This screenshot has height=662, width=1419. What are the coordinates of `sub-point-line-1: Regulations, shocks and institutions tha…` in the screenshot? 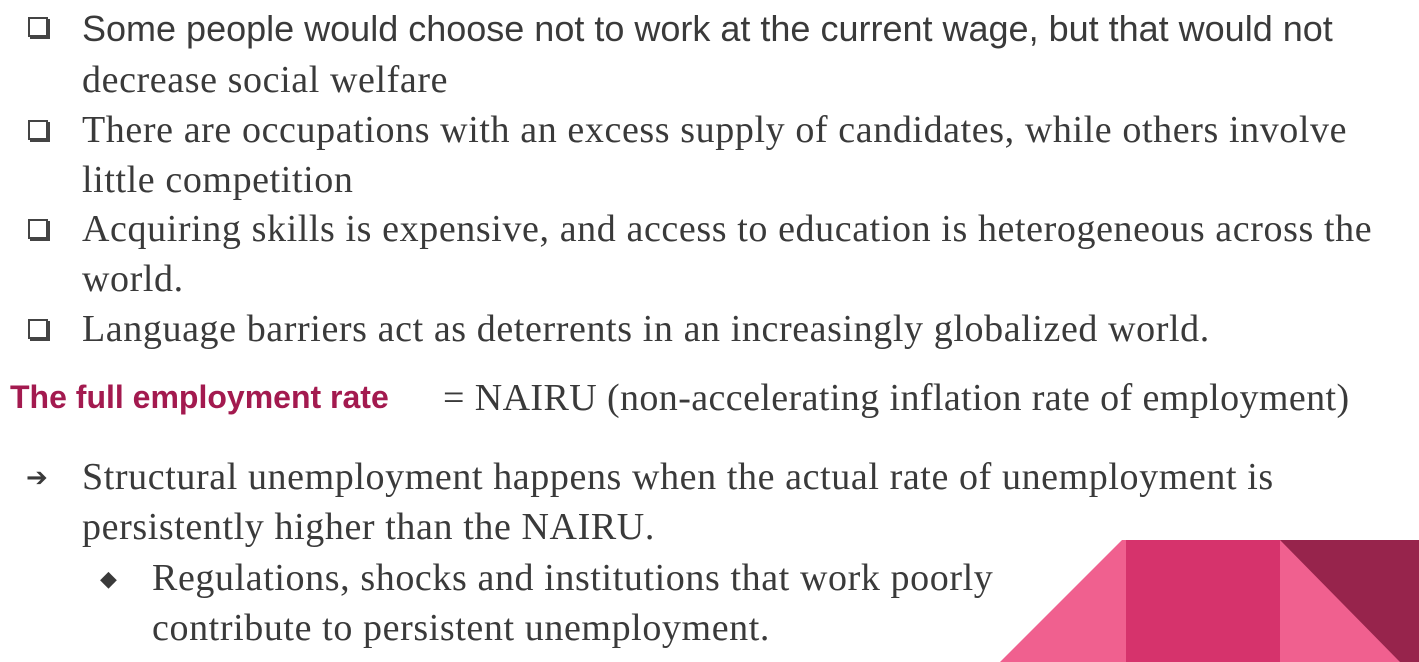 It's located at (573, 578).